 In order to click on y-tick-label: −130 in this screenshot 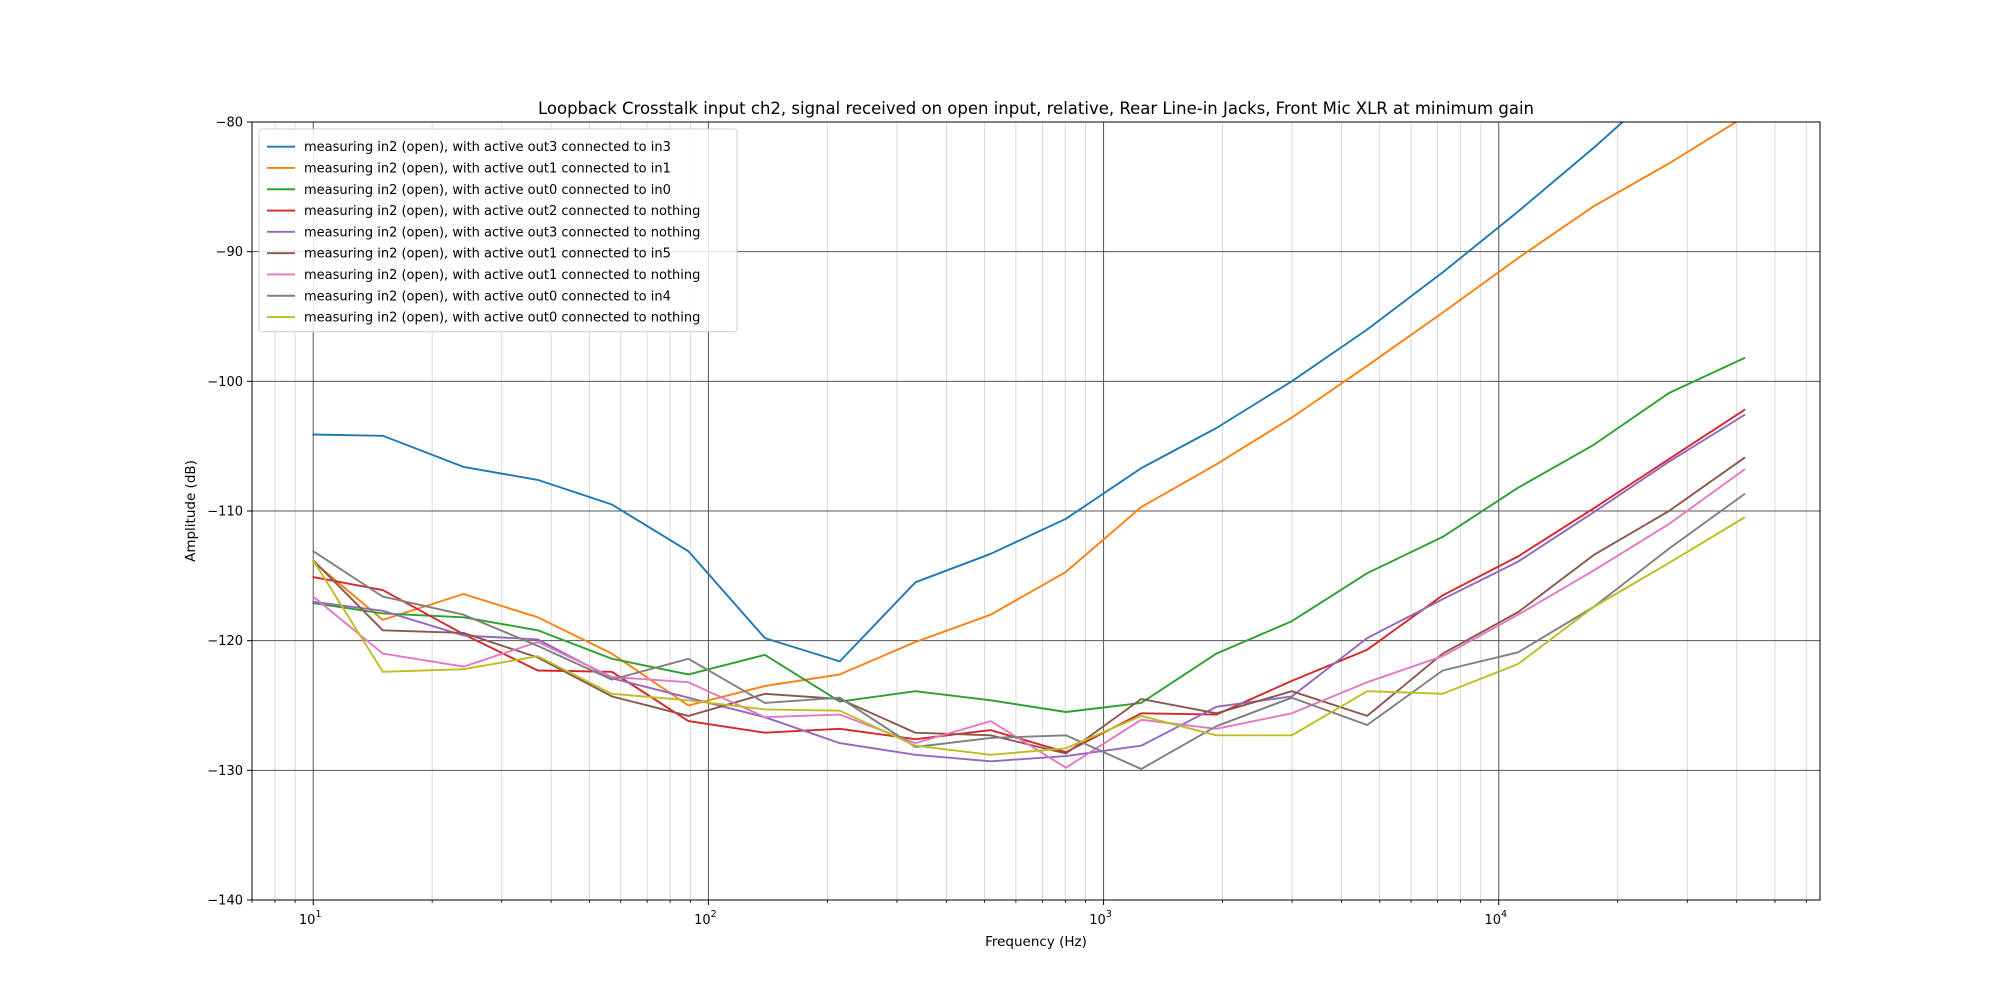, I will do `click(225, 771)`.